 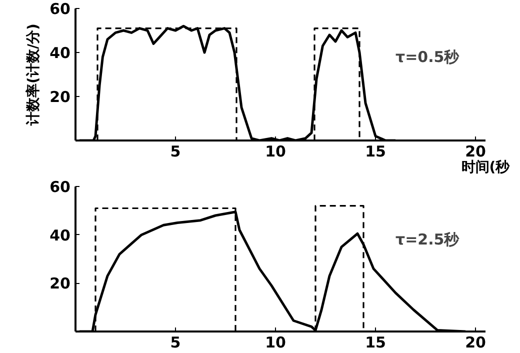 I want to click on x-axis-title: 时间(秒, so click(x=486, y=168).